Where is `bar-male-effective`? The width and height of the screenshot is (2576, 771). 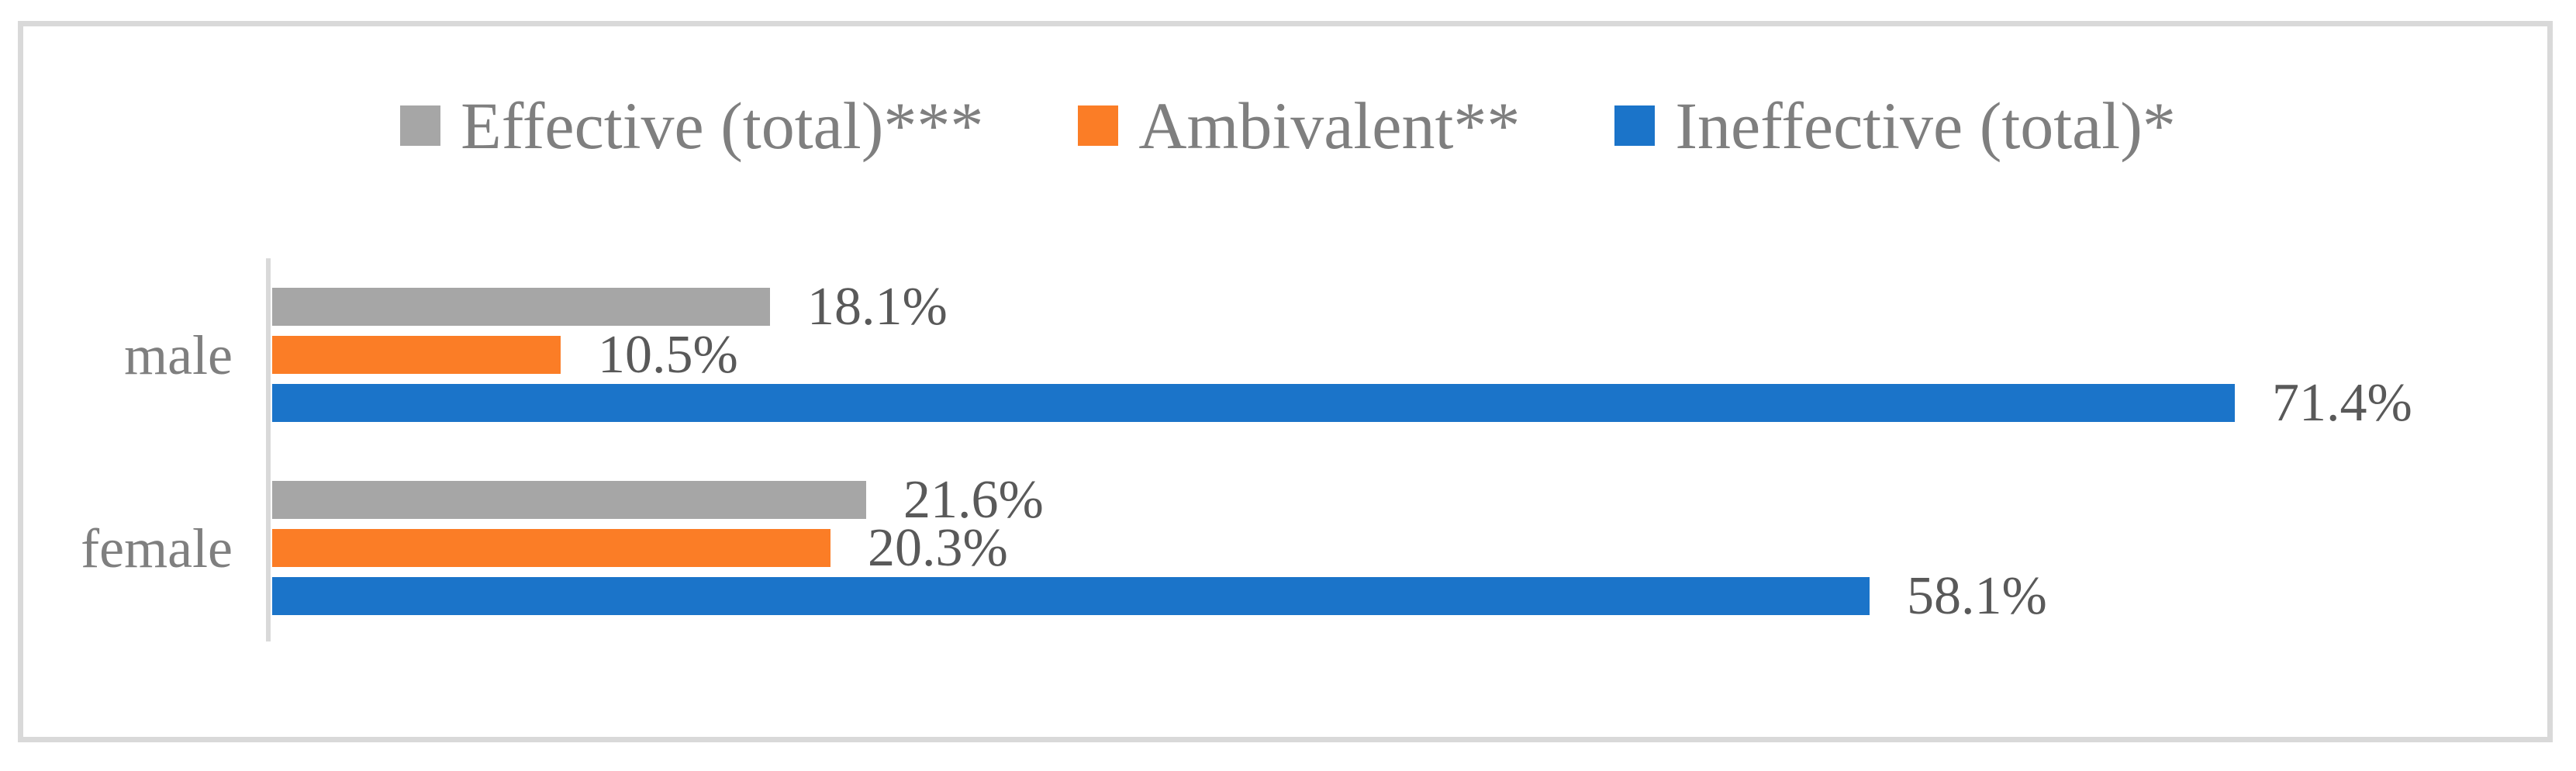 bar-male-effective is located at coordinates (521, 307).